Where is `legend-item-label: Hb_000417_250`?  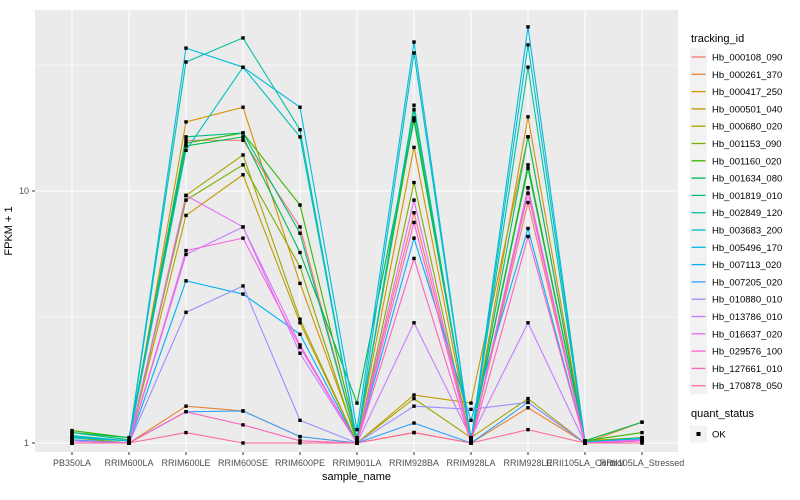 legend-item-label: Hb_000417_250 is located at coordinates (747, 92).